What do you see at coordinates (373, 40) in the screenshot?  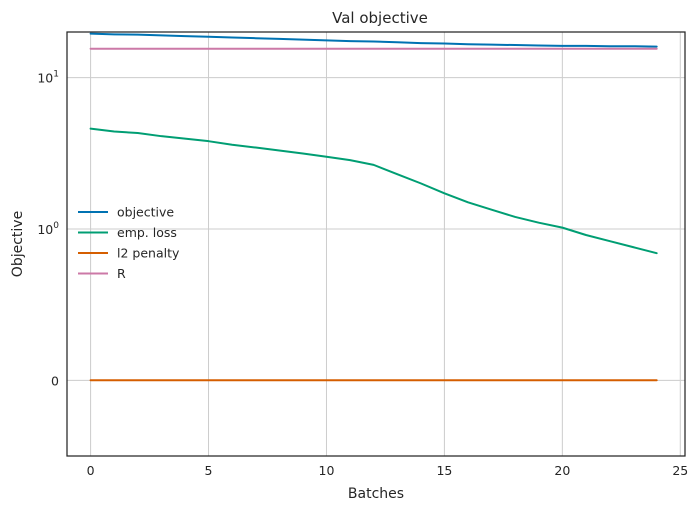 I see `series-line-objective` at bounding box center [373, 40].